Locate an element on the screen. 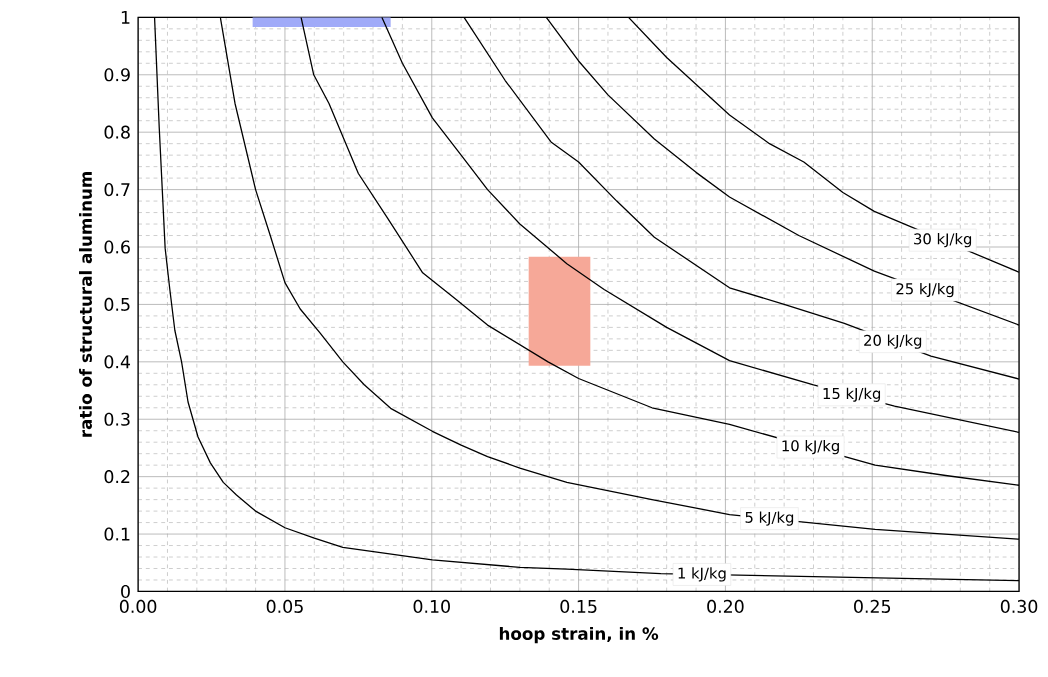  series-label: 10 kJ/kg is located at coordinates (810, 447).